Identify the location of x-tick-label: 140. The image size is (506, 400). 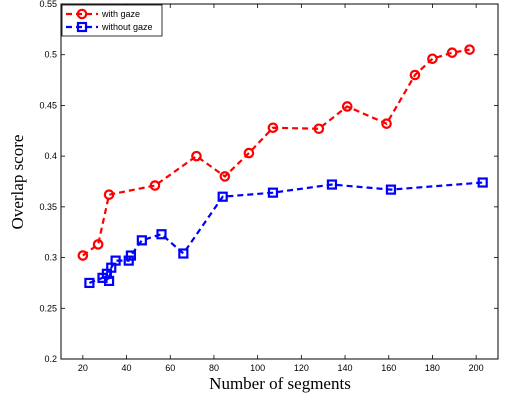
(345, 368).